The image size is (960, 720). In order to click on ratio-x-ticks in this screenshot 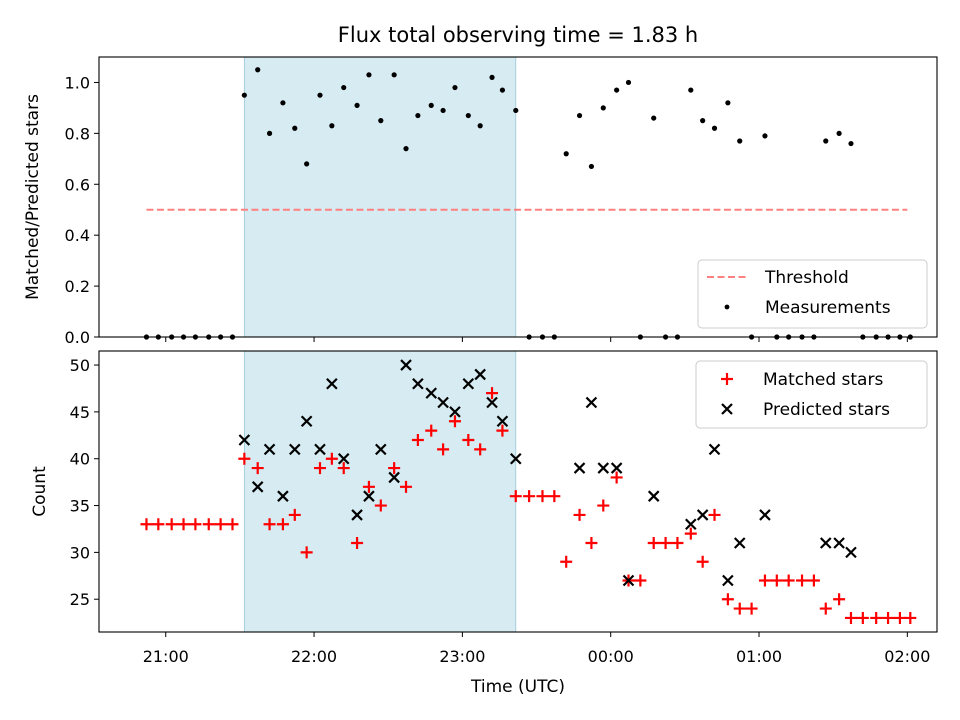, I will do `click(536, 339)`.